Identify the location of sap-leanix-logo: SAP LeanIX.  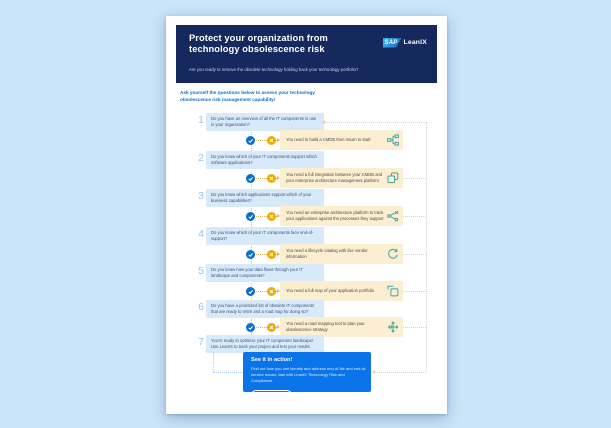
(405, 43).